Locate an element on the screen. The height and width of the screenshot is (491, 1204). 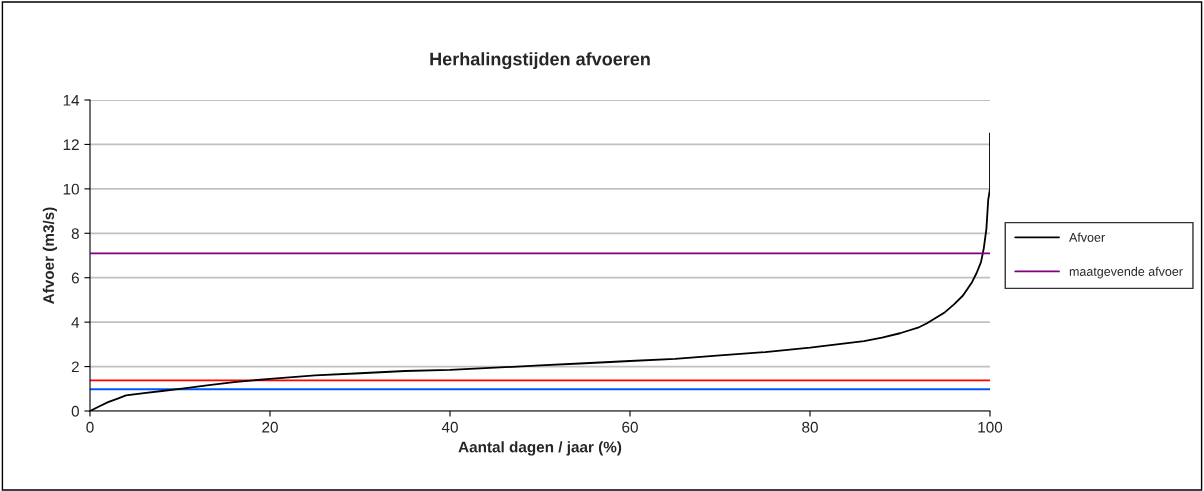
legend-label: Afvoer is located at coordinates (1087, 237).